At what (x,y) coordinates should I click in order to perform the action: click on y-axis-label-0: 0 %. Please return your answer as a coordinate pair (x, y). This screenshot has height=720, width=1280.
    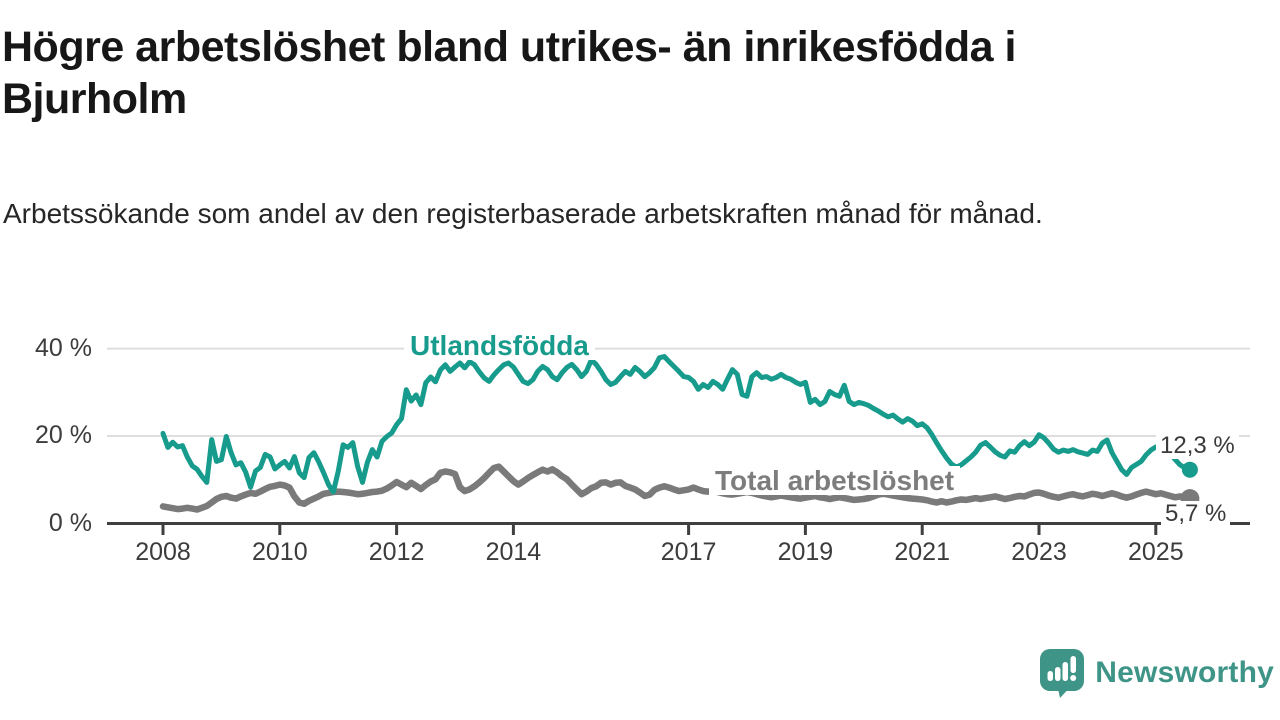
    Looking at the image, I should click on (70, 522).